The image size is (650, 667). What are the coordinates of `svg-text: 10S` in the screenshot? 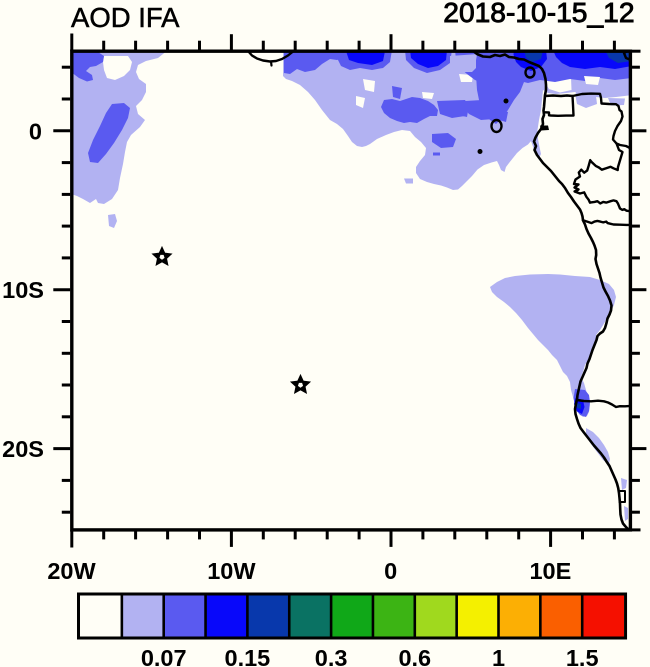 It's located at (23, 290).